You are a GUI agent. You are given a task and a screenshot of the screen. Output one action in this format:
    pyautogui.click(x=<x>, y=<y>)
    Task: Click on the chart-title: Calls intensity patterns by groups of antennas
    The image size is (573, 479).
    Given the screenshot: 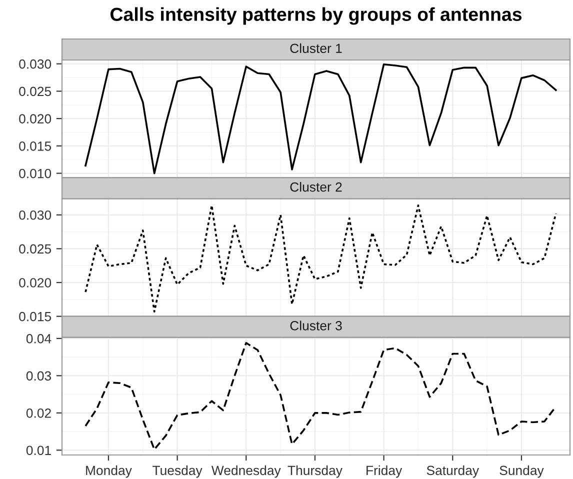 What is the action you would take?
    pyautogui.click(x=316, y=16)
    